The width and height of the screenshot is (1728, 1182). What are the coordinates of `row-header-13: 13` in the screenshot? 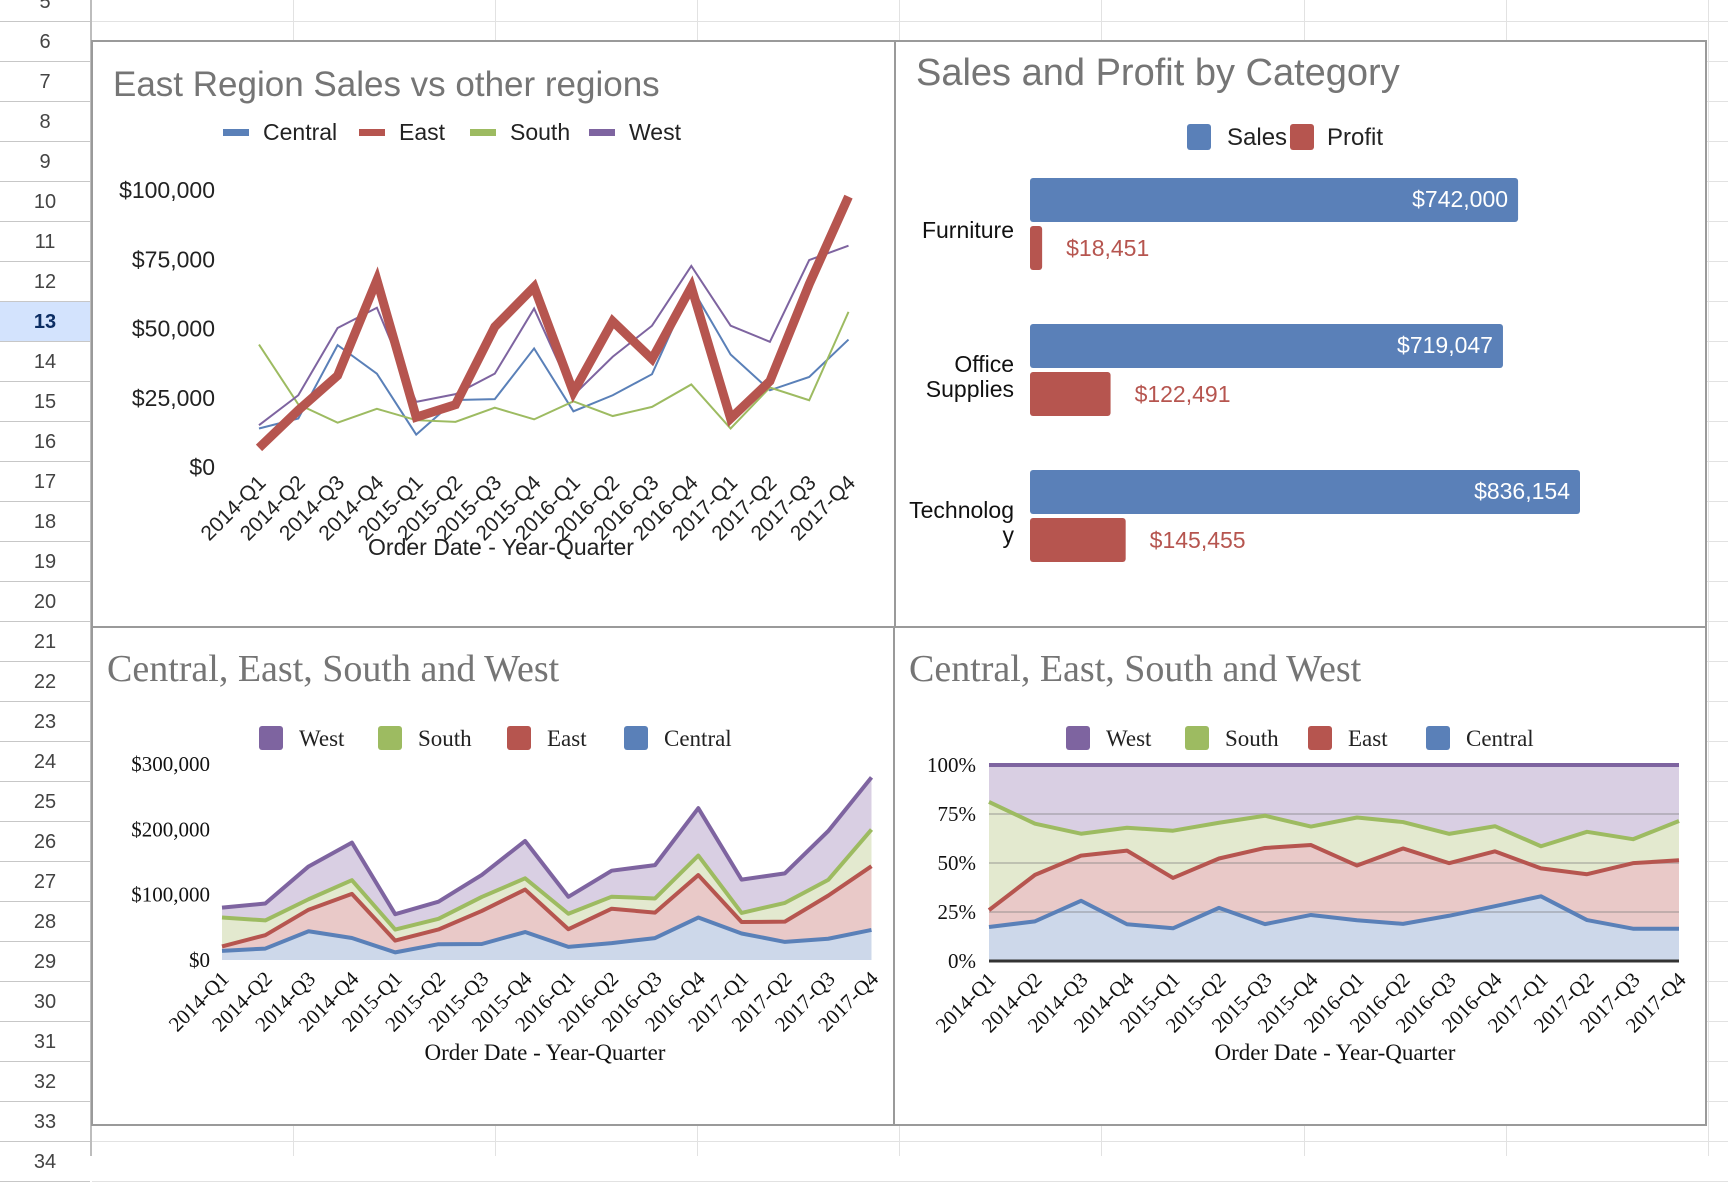 It's located at (45, 322).